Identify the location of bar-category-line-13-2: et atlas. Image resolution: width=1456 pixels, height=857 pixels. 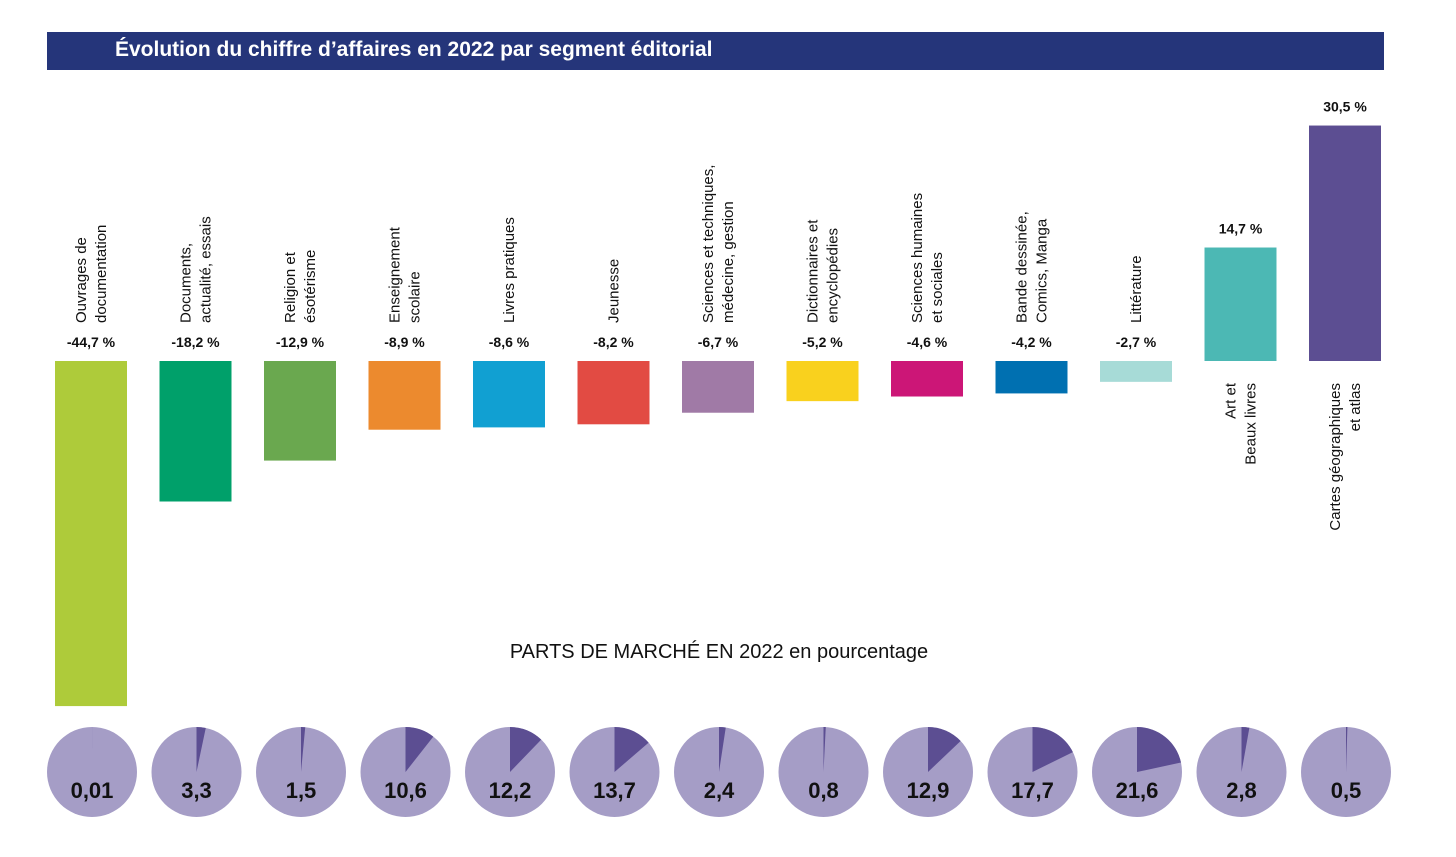
(1355, 407).